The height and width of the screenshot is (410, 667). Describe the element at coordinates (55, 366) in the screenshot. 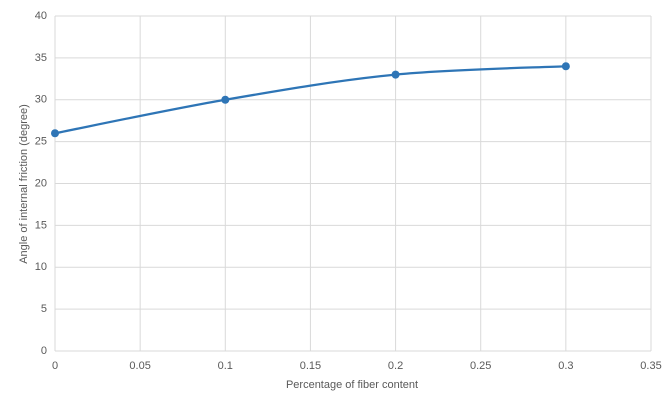

I see `x-tick-label: 0` at that location.